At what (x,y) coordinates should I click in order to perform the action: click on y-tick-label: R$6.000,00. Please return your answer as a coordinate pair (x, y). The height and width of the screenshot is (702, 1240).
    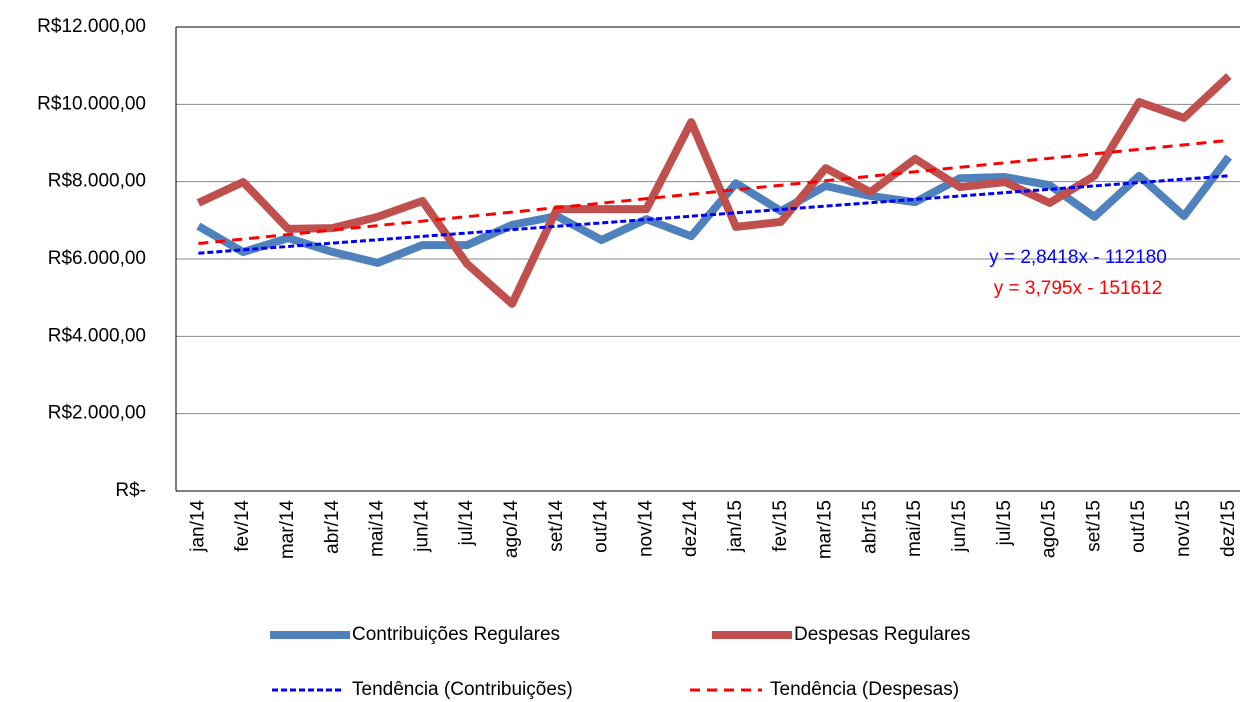
    Looking at the image, I should click on (97, 258).